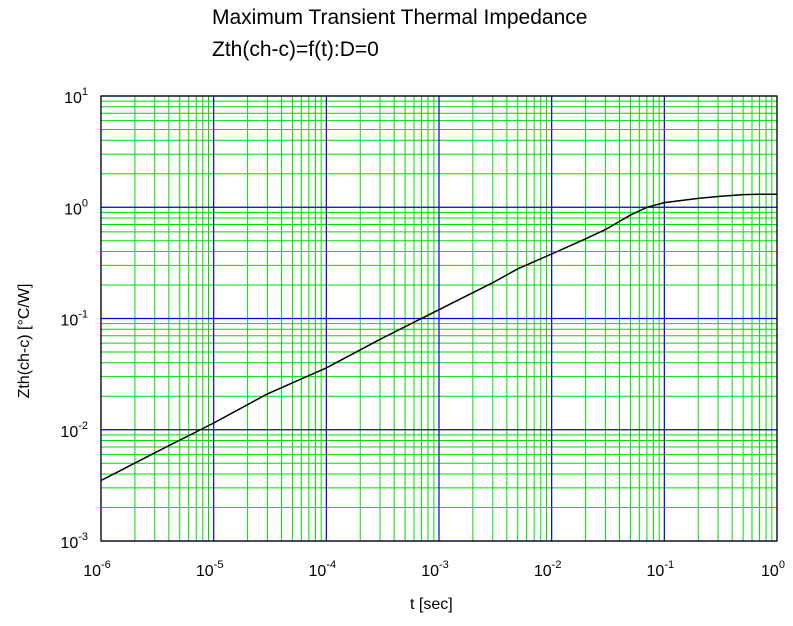  I want to click on x-tick-labels: 10⁻⁶ 10⁻⁵ 10⁻⁴ 10⁻³ 10⁻² 10⁻¹ 10⁰, so click(434, 569).